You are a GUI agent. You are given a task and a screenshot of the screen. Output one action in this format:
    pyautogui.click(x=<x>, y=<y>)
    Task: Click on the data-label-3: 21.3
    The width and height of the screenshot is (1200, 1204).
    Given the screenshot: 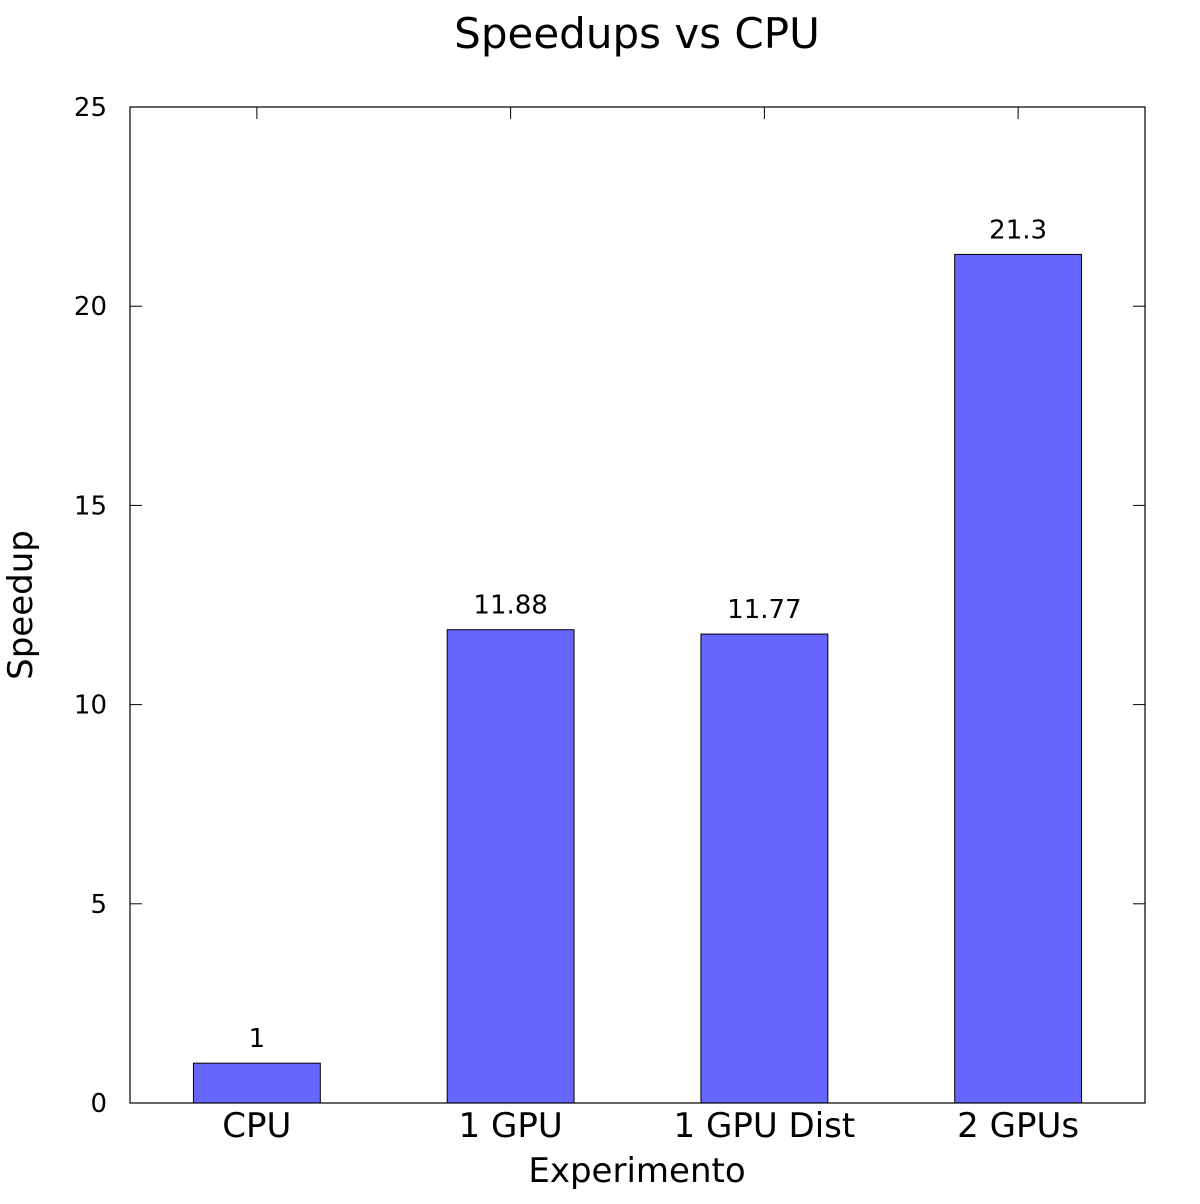 What is the action you would take?
    pyautogui.click(x=1018, y=230)
    